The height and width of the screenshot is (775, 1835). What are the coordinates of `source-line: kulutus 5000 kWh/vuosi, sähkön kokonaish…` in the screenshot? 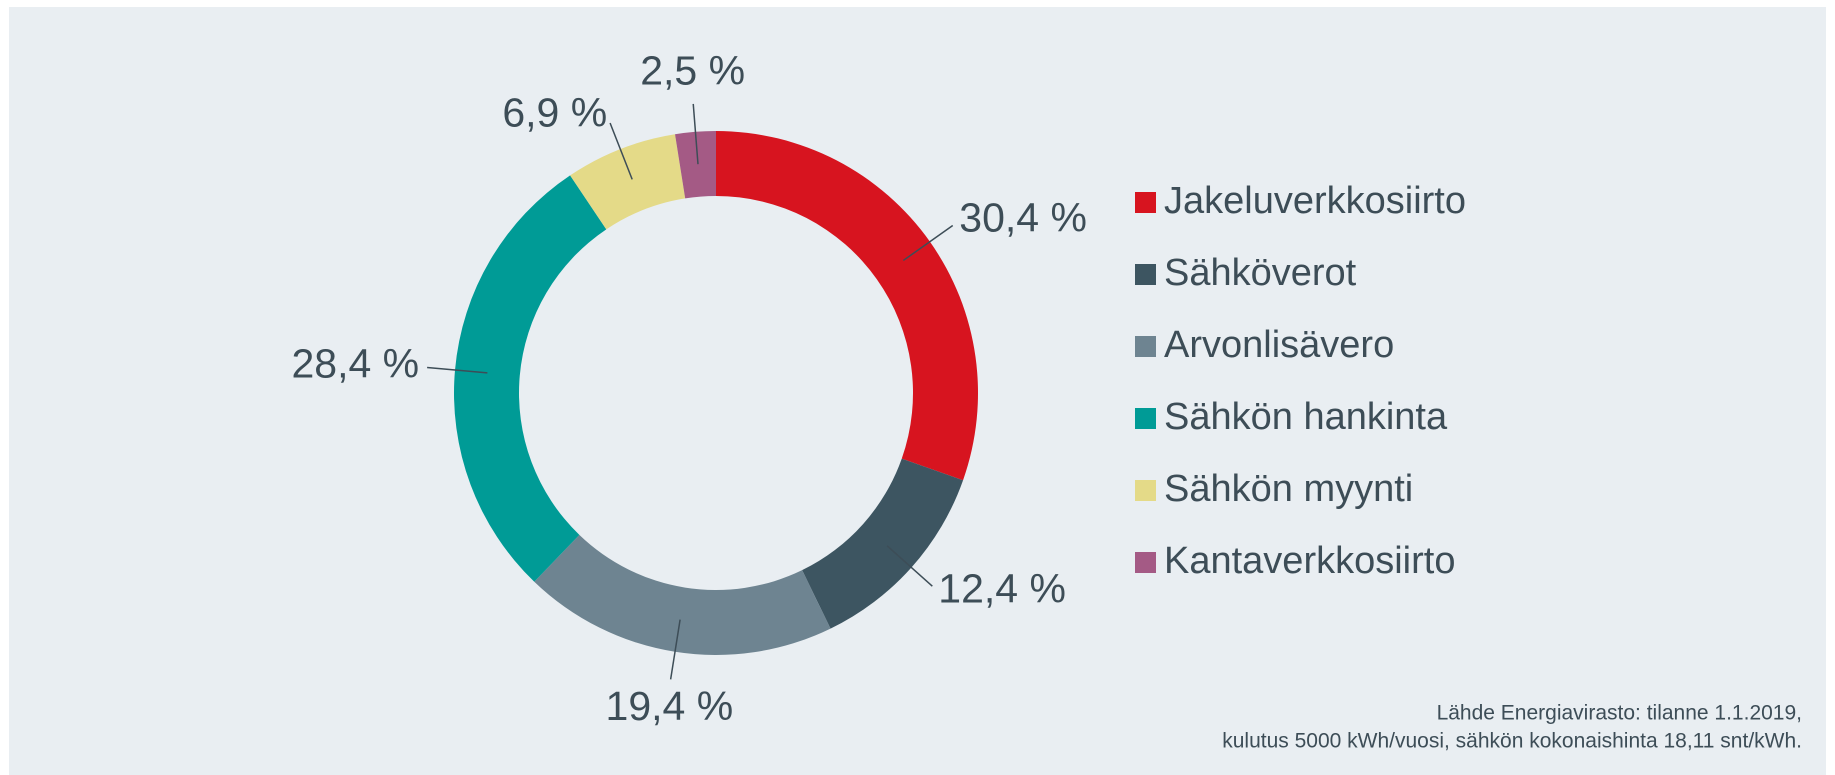 It's located at (1512, 741).